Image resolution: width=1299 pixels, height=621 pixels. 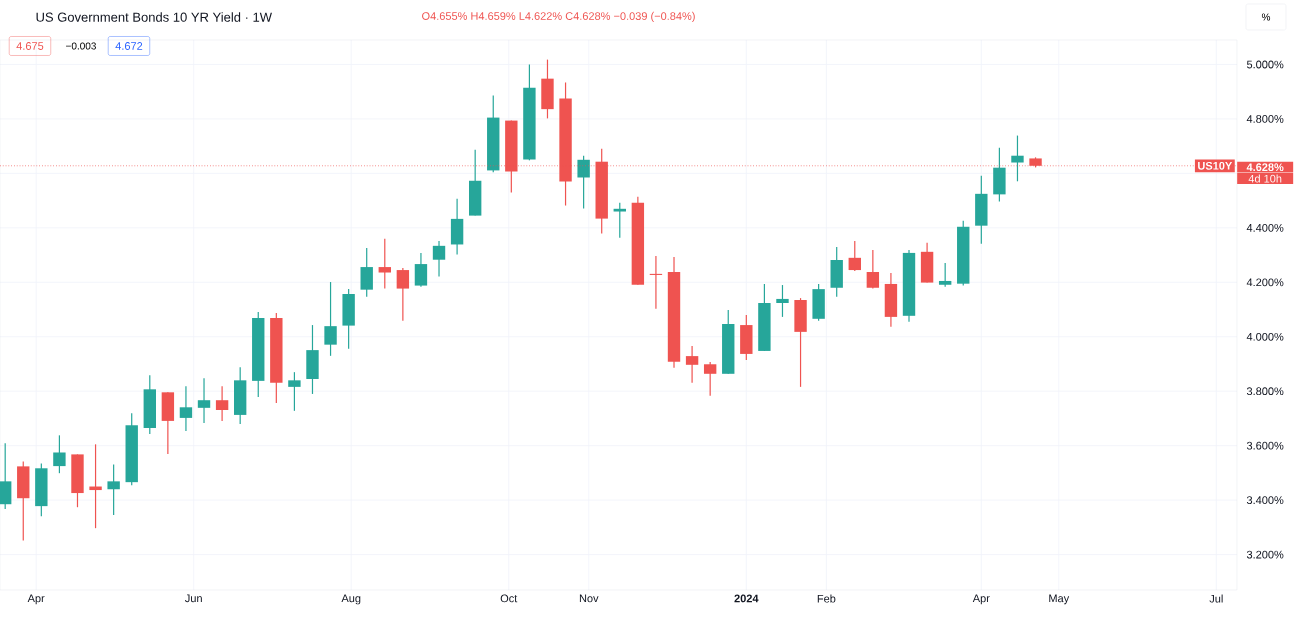 I want to click on x-tick-label: Jul, so click(x=1216, y=598).